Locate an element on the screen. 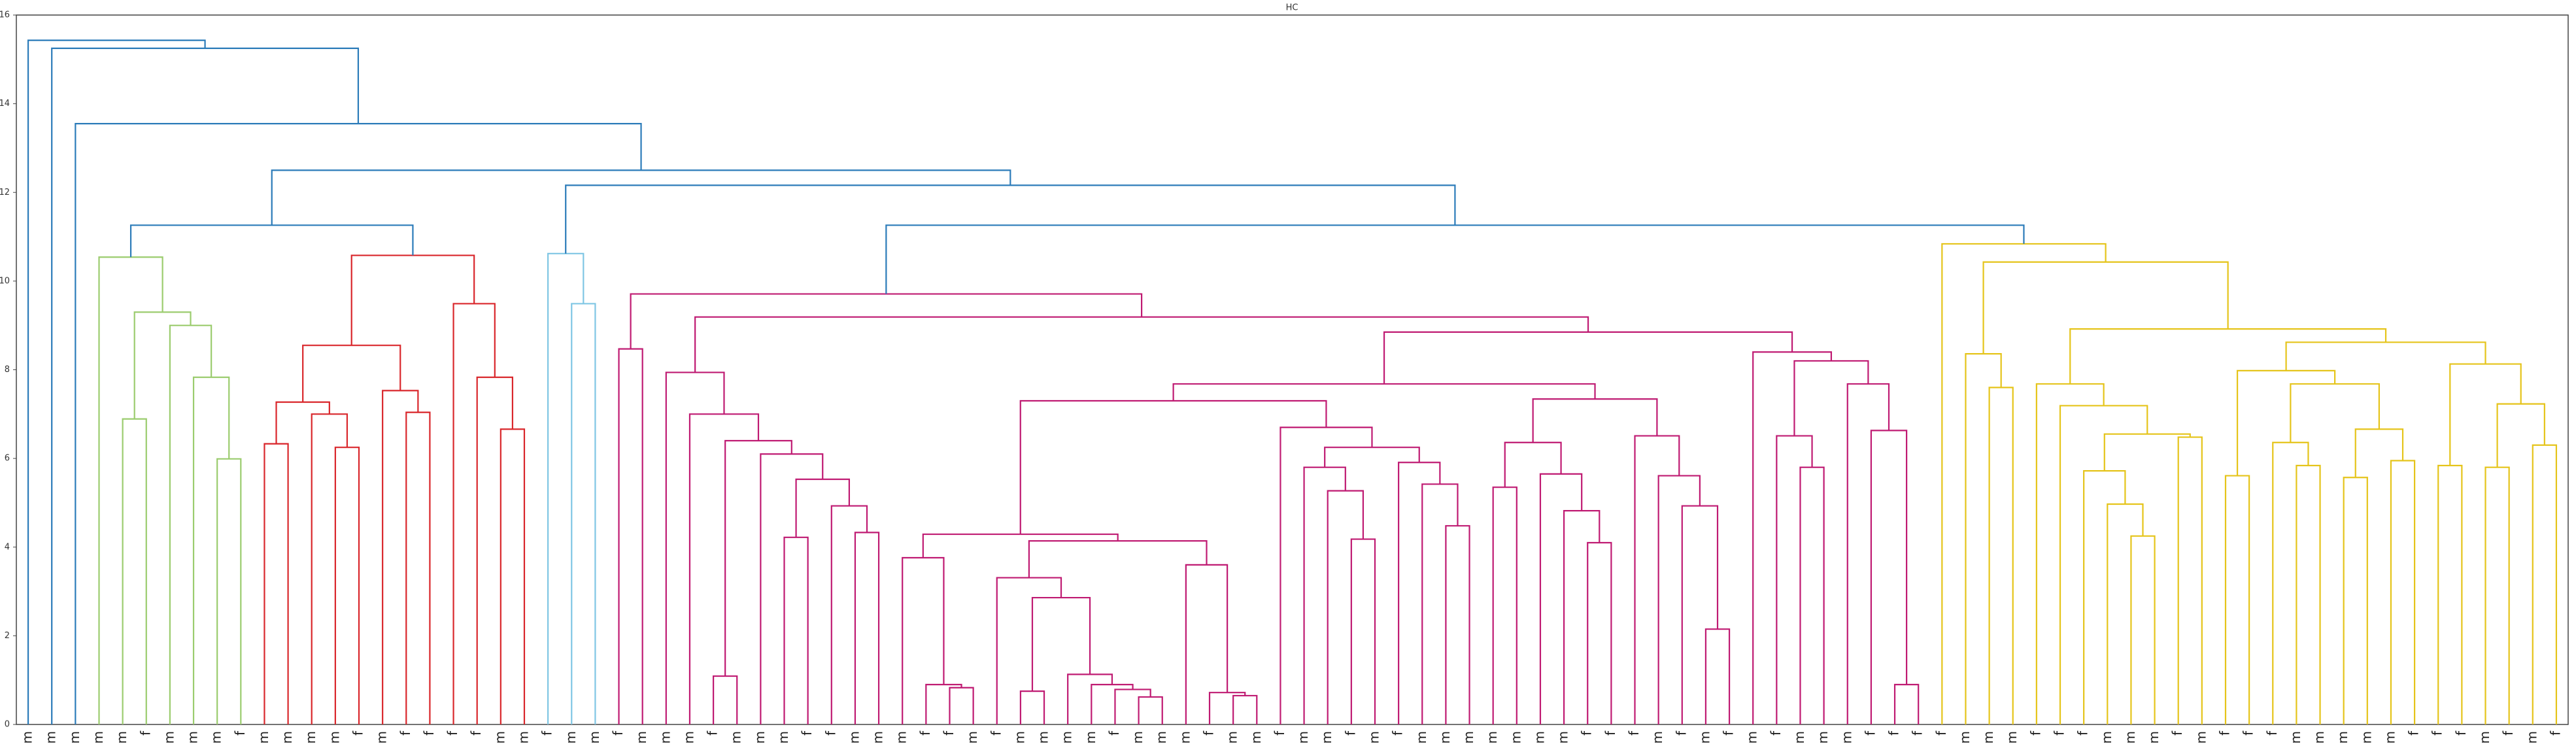 This screenshot has height=748, width=2576. y-tick-label: 14 is located at coordinates (5, 104).